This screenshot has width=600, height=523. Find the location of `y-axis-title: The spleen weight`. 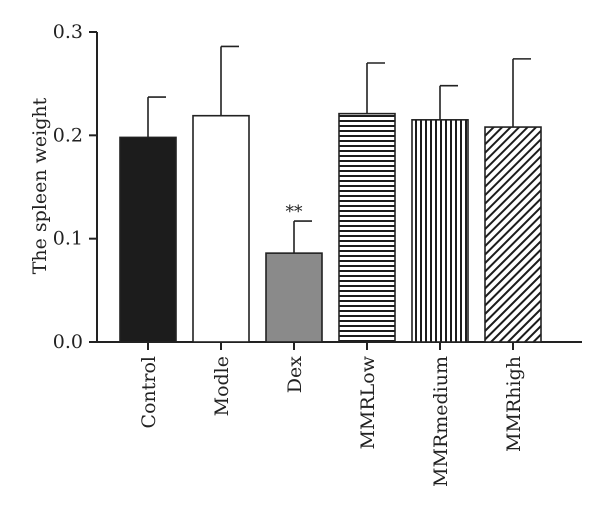

y-axis-title: The spleen weight is located at coordinates (40, 185).